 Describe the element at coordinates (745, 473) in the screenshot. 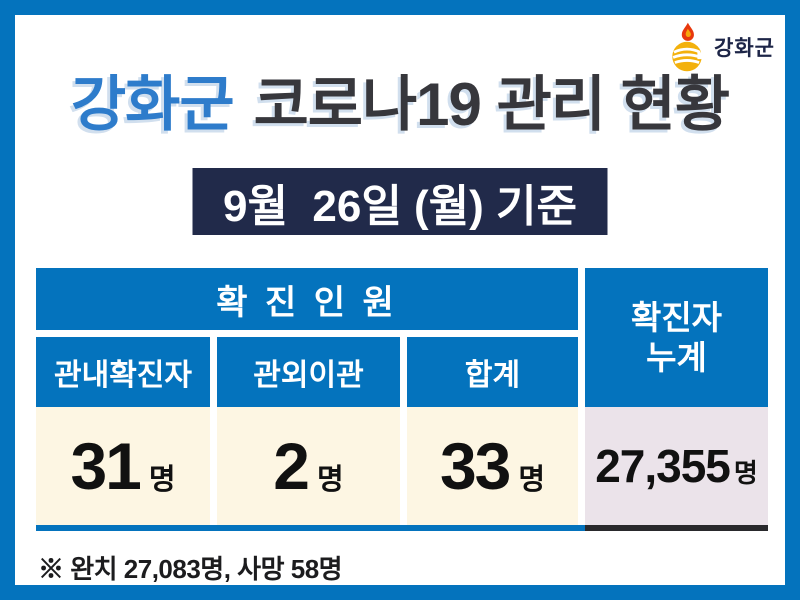

I see `cumulative-total-unit: 명` at that location.